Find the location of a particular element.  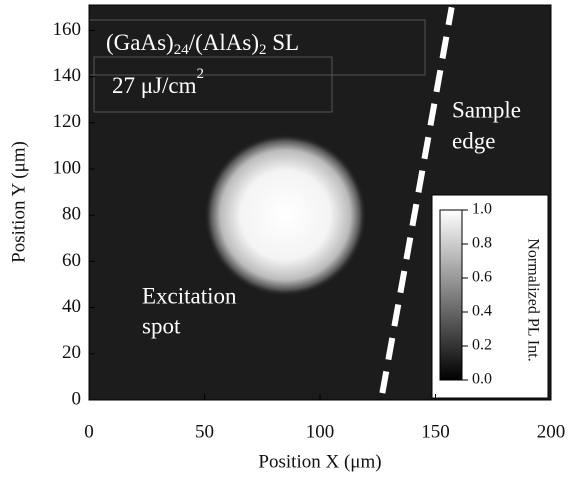

colorbar-tick-label: 0.0 is located at coordinates (482, 379).